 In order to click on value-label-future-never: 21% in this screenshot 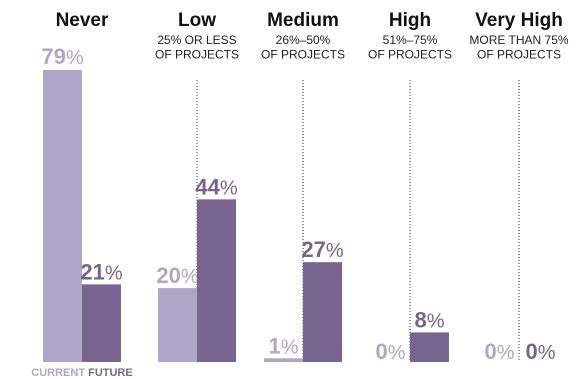, I will do `click(101, 271)`.